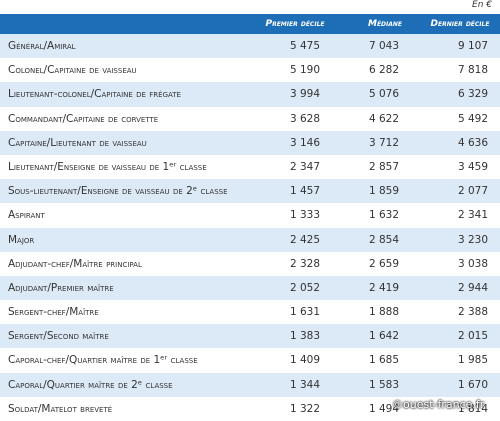 The height and width of the screenshot is (421, 500). Describe the element at coordinates (472, 118) in the screenshot. I see `value-cell: 5 492` at that location.